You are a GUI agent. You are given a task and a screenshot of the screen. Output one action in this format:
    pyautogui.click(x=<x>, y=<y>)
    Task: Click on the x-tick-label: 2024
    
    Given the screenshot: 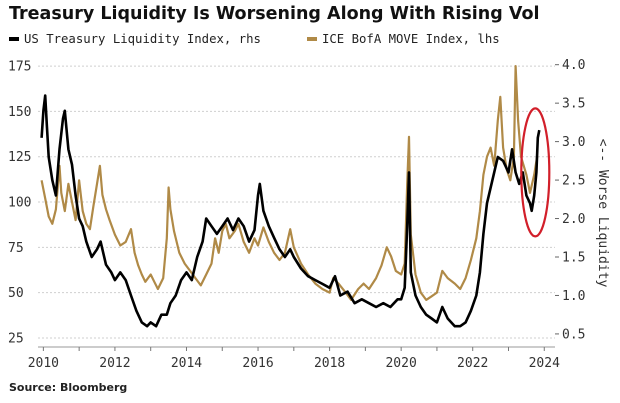 What is the action you would take?
    pyautogui.click(x=544, y=363)
    